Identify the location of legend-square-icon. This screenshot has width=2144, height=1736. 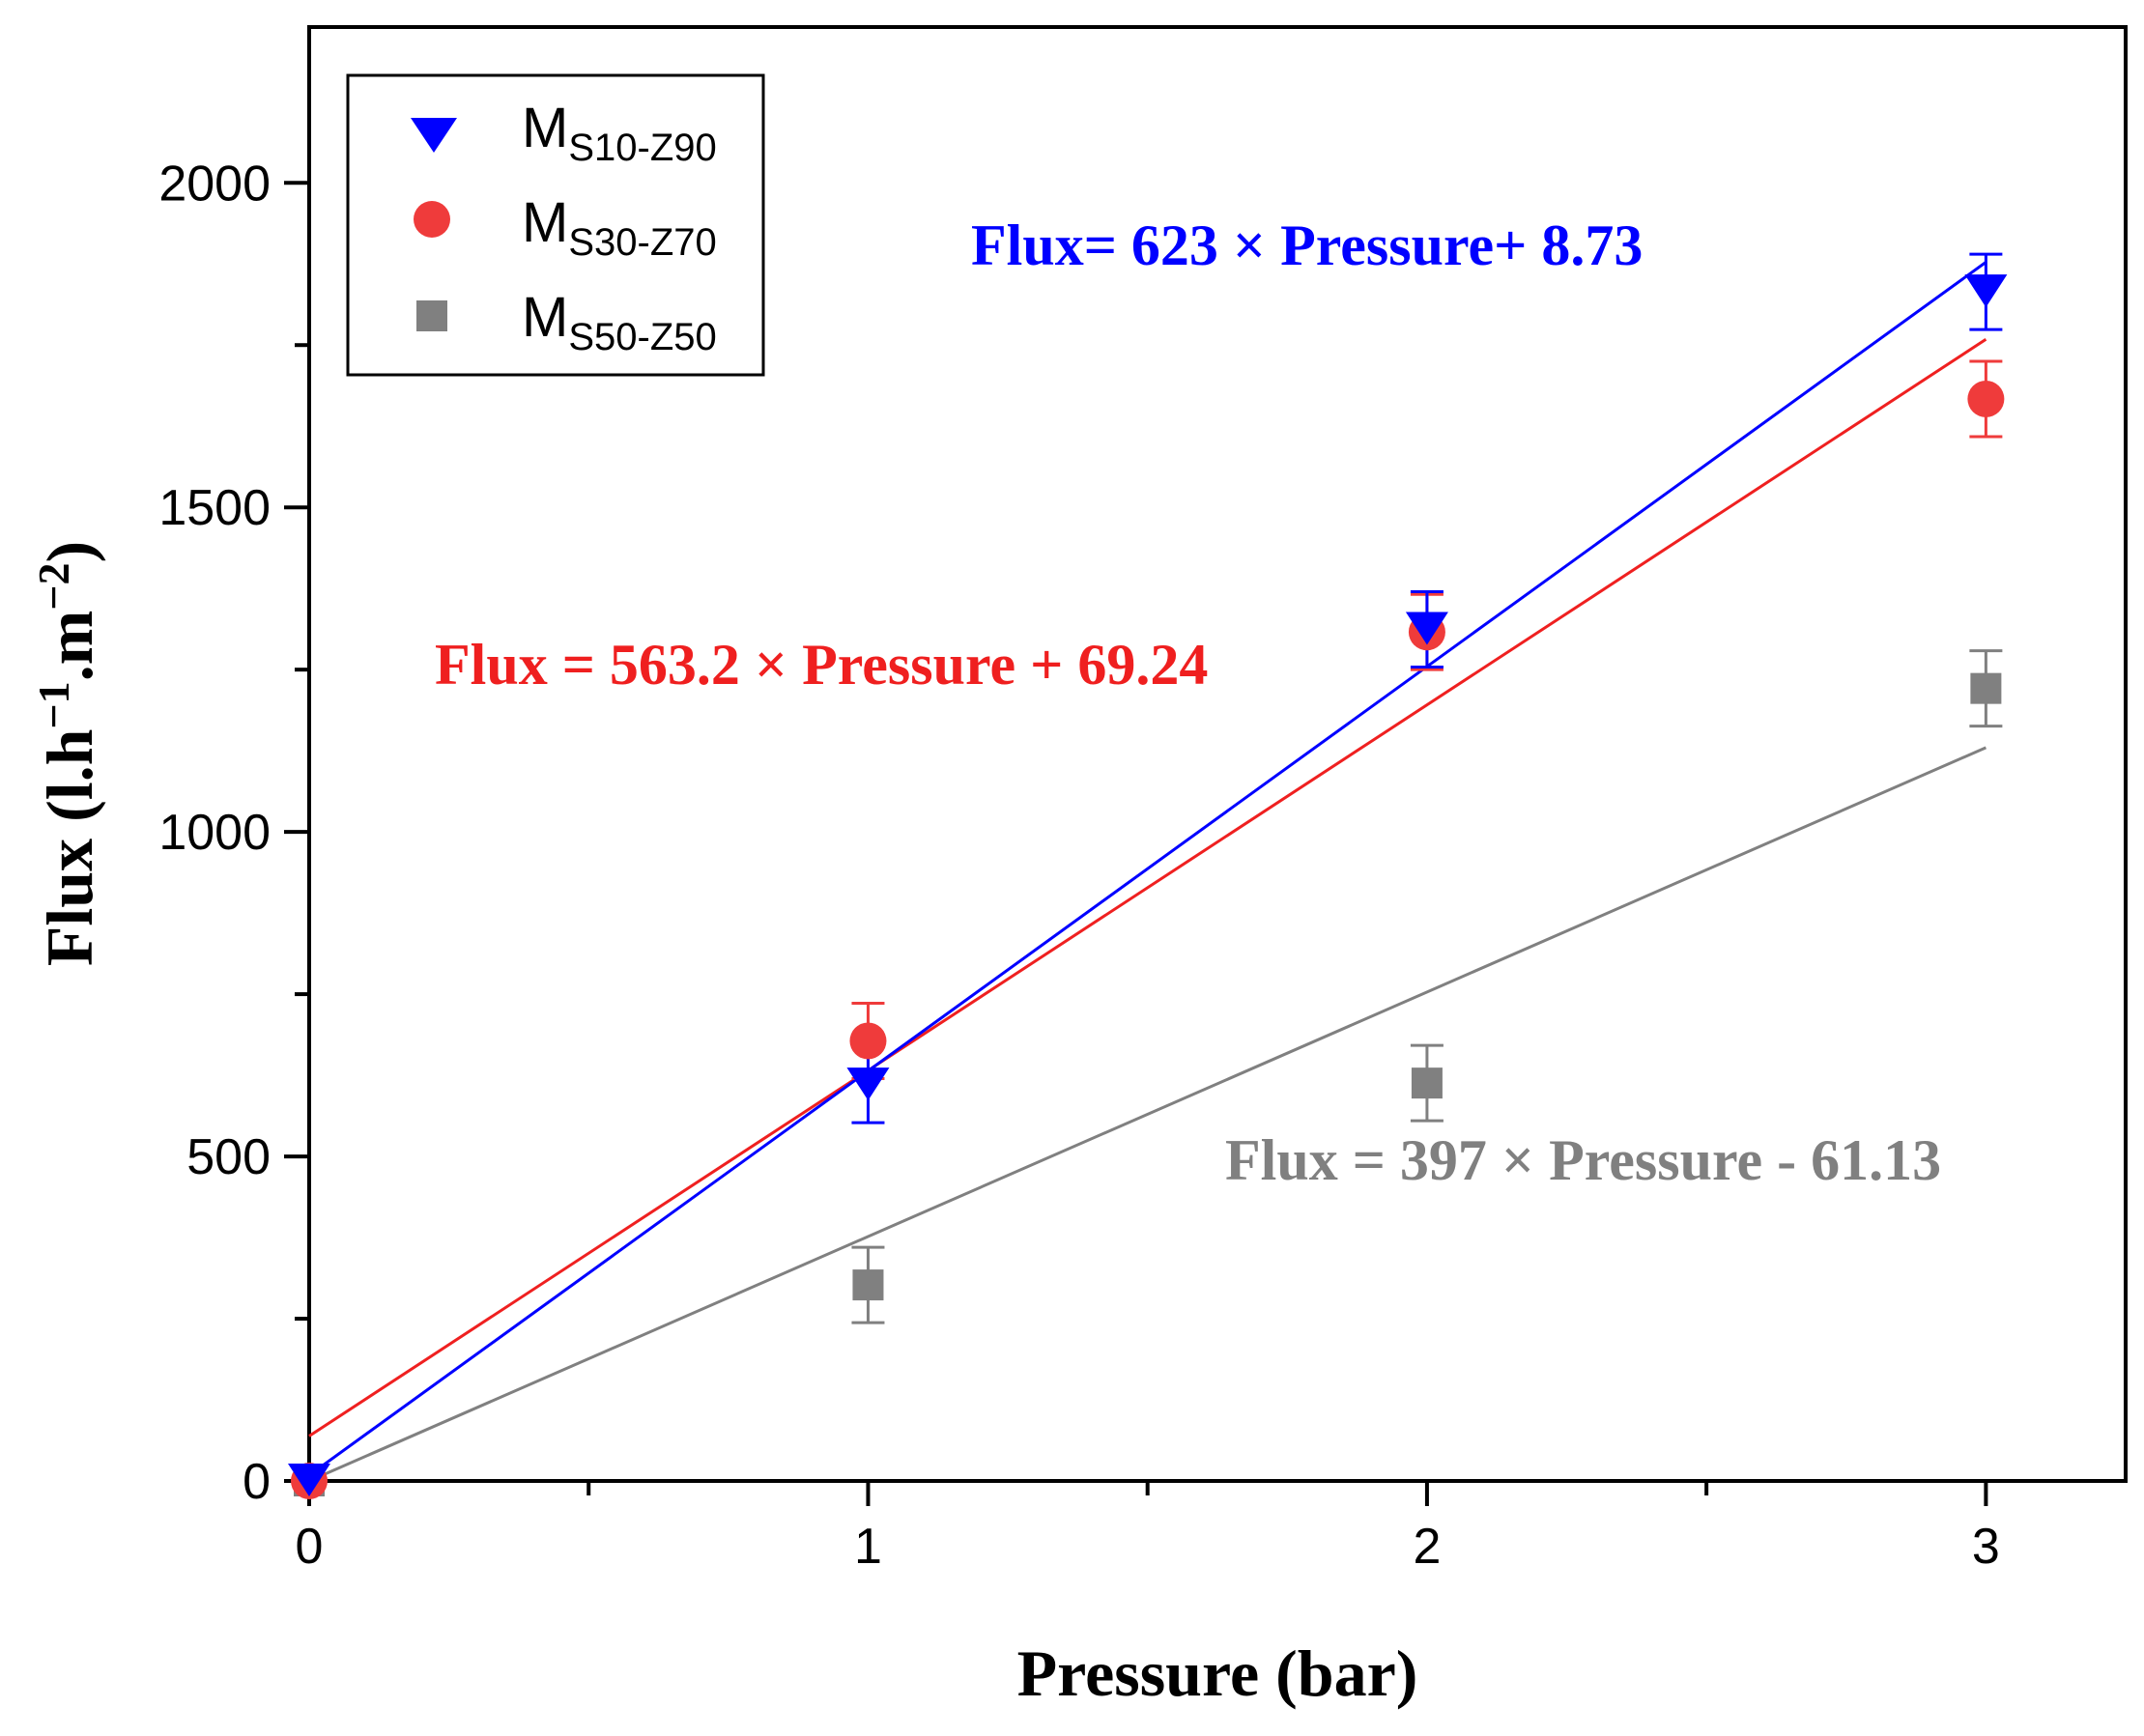
(432, 315).